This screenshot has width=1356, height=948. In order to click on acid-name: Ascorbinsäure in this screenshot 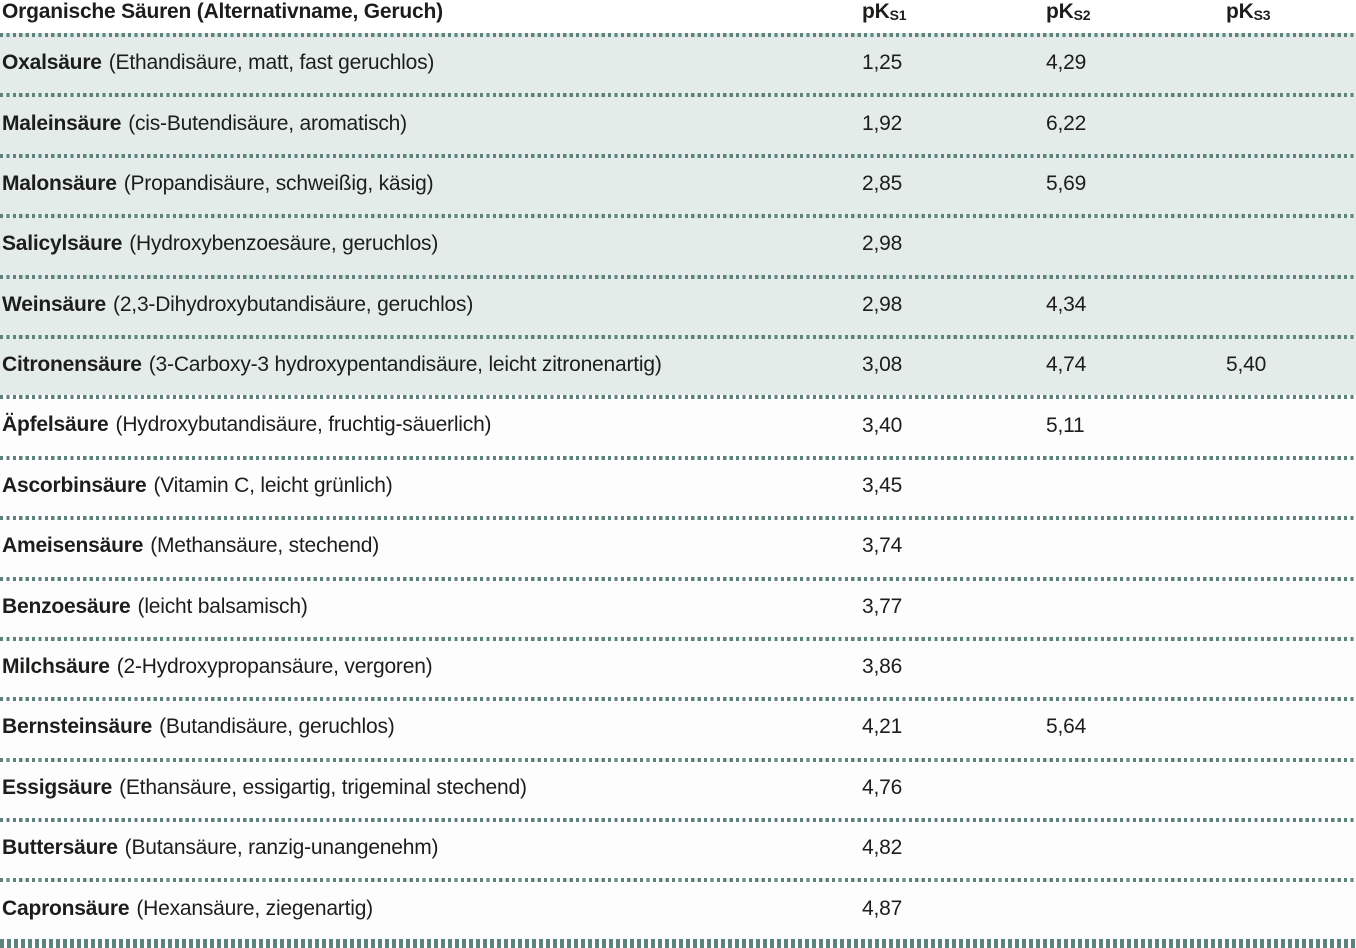, I will do `click(74, 485)`.